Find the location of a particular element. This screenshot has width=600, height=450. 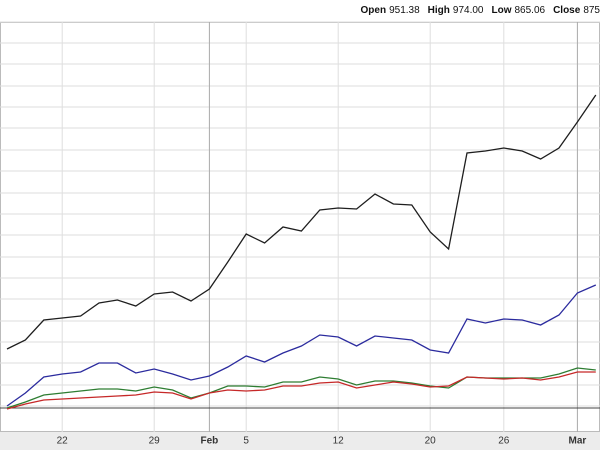

ohlc-value: 974.00 is located at coordinates (468, 10).